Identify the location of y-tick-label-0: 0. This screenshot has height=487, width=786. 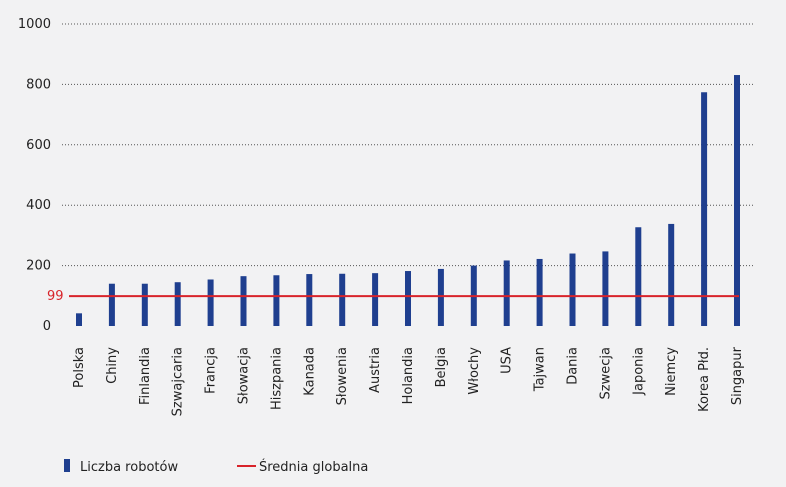
(47, 326).